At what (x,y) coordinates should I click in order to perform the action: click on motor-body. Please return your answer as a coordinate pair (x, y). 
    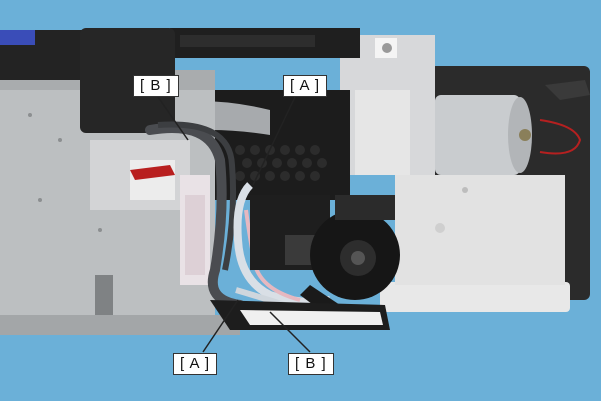
    Looking at the image, I should click on (477, 135).